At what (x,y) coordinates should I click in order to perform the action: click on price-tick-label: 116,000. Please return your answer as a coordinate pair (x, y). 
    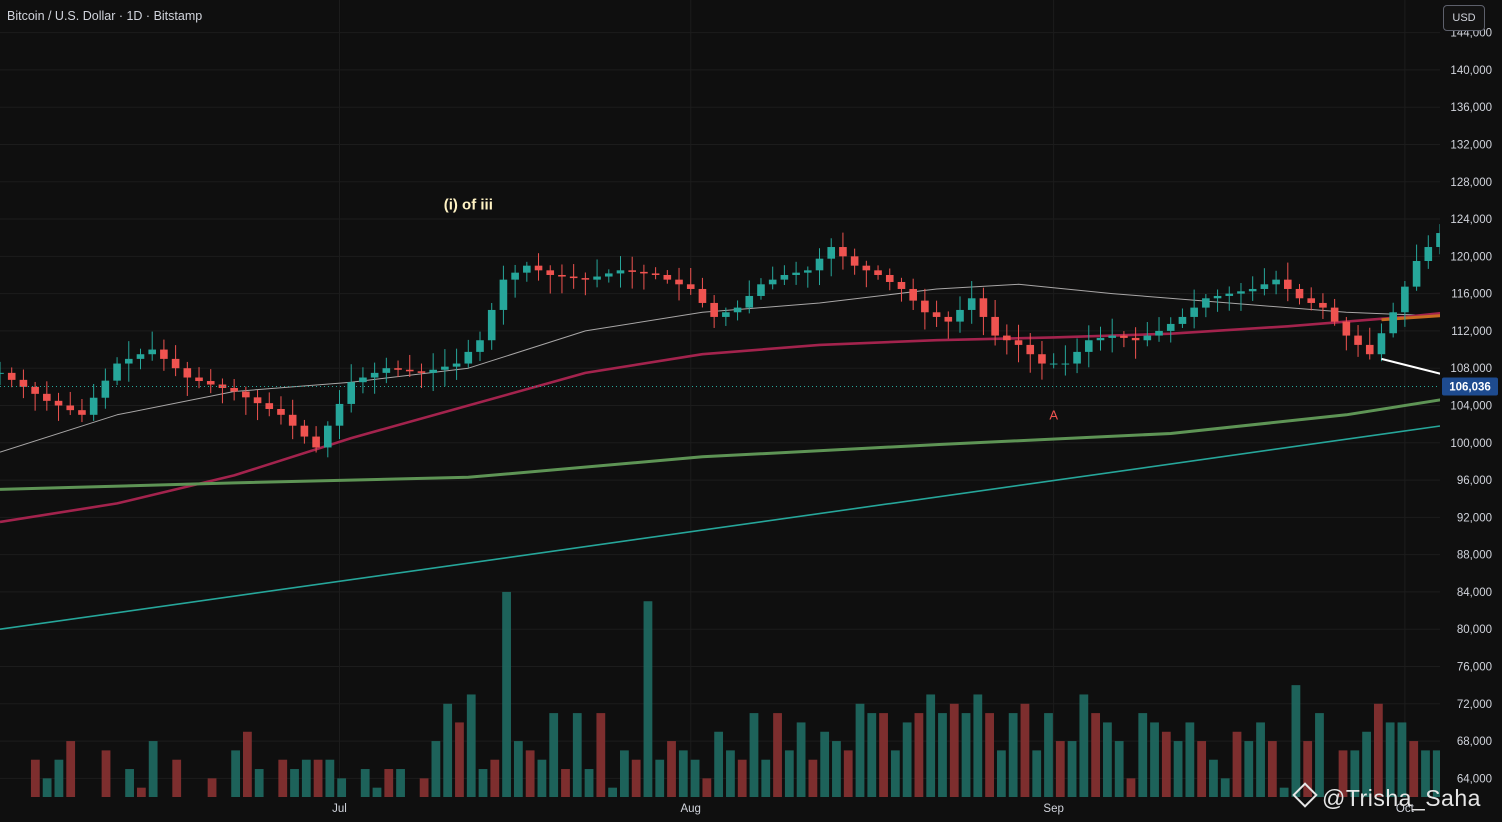
    Looking at the image, I should click on (1471, 295).